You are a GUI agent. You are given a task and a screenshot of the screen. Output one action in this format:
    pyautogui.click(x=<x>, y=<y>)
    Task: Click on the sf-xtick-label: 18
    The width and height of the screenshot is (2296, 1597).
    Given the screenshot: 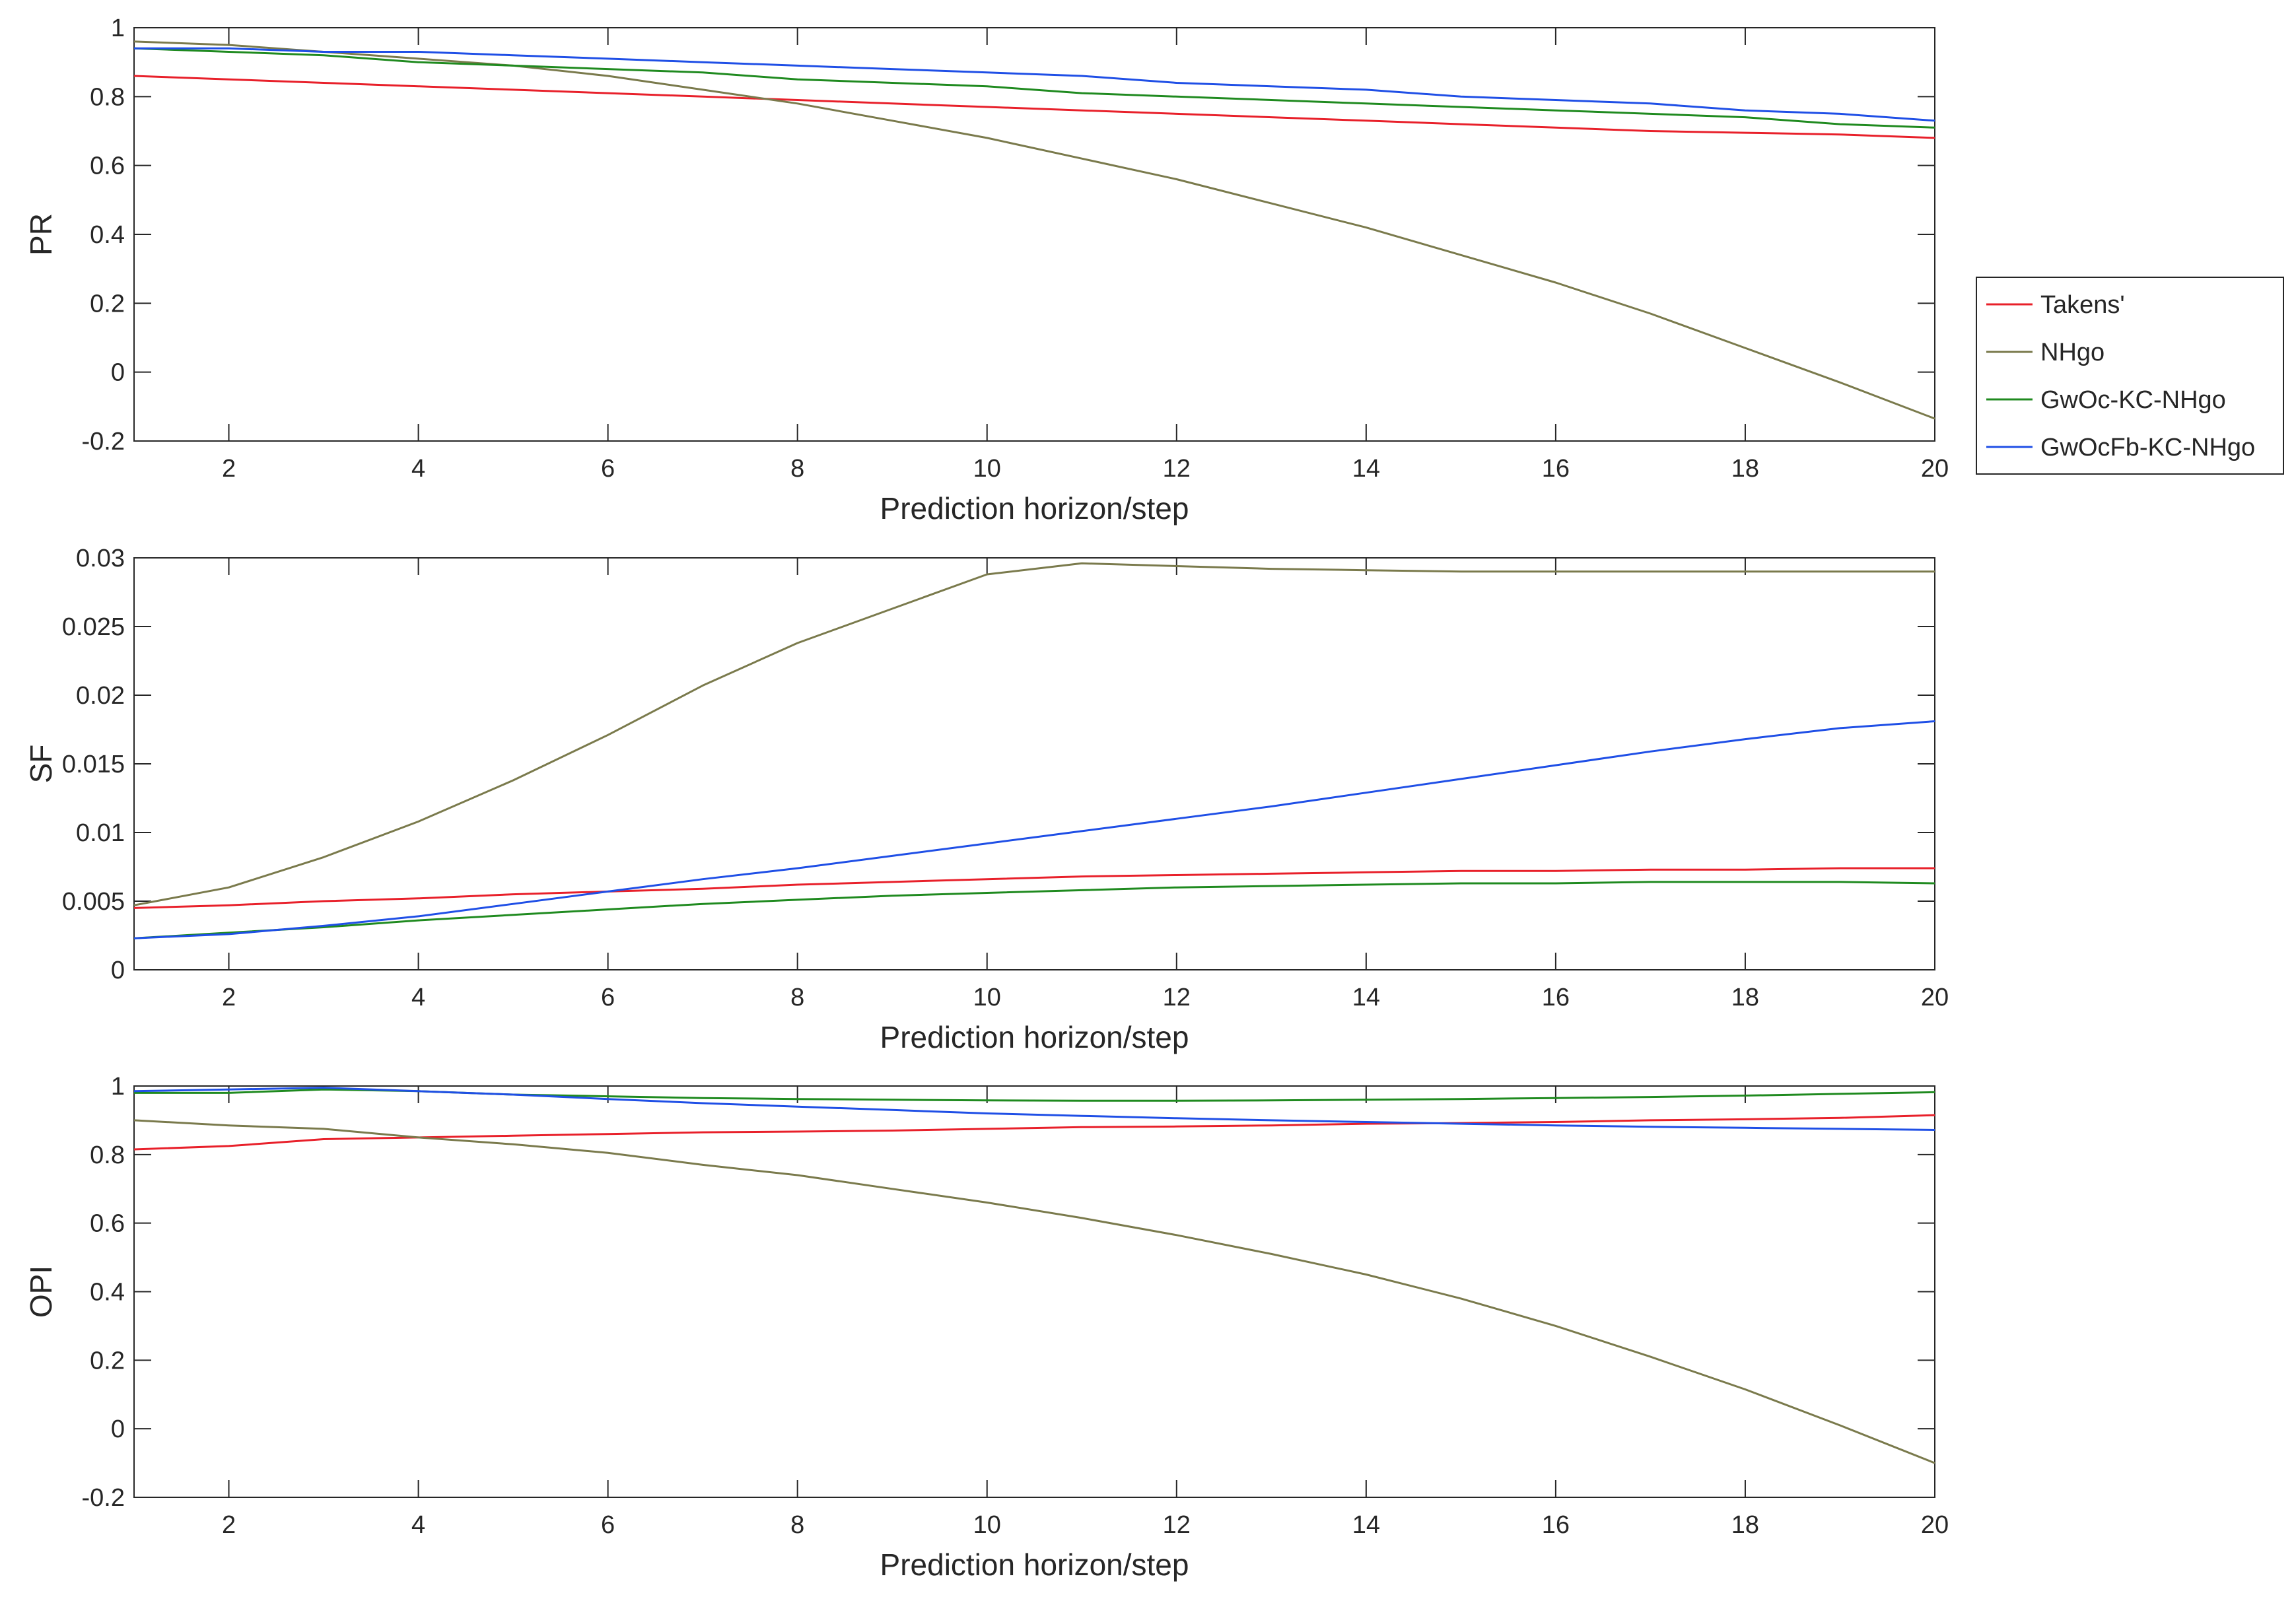 What is the action you would take?
    pyautogui.click(x=1745, y=997)
    